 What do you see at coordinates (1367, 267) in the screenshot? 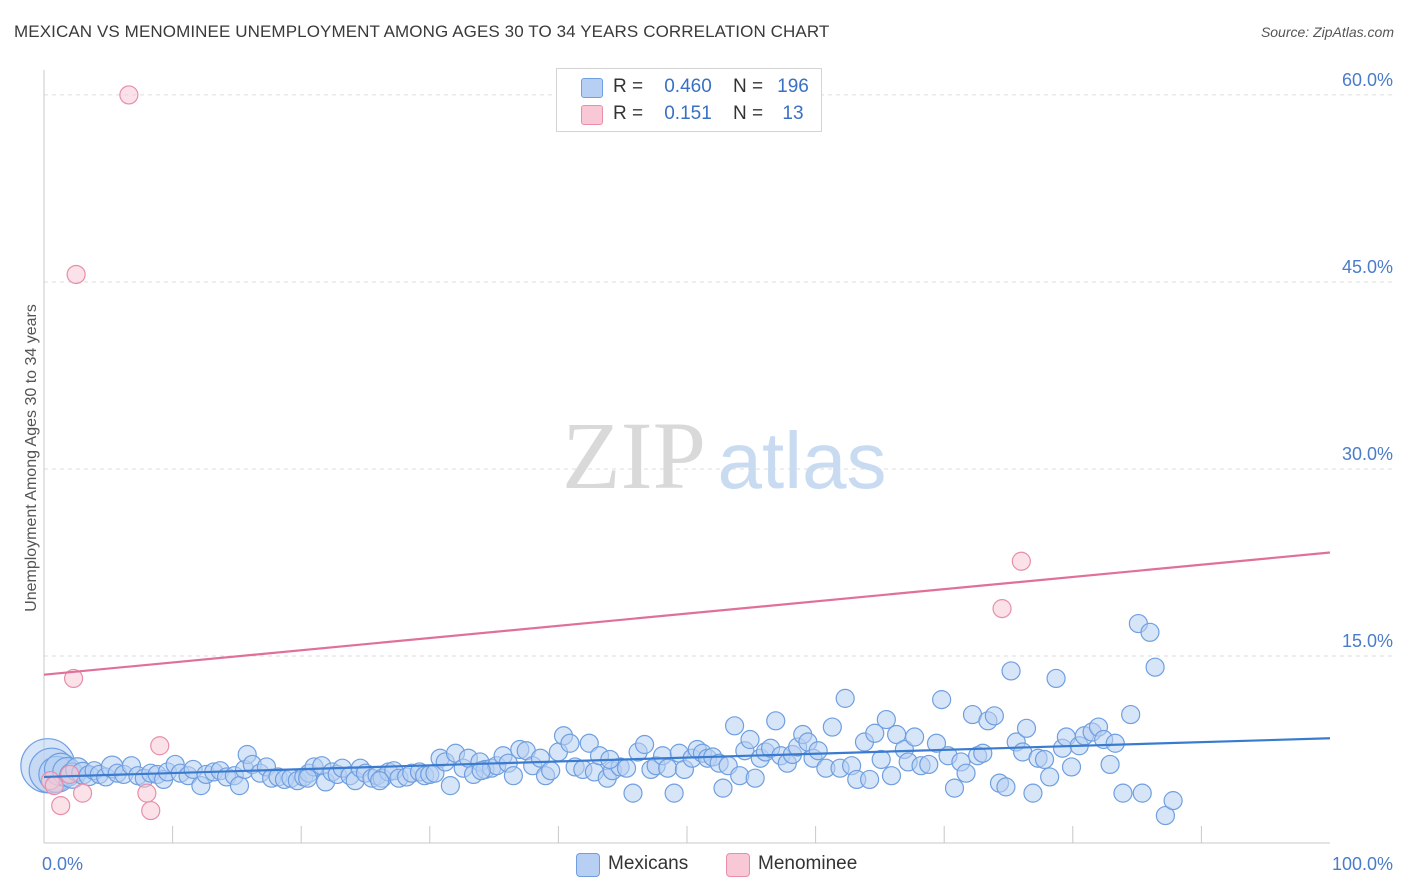
I see `y-tick-label-2: 45.0%` at bounding box center [1367, 267].